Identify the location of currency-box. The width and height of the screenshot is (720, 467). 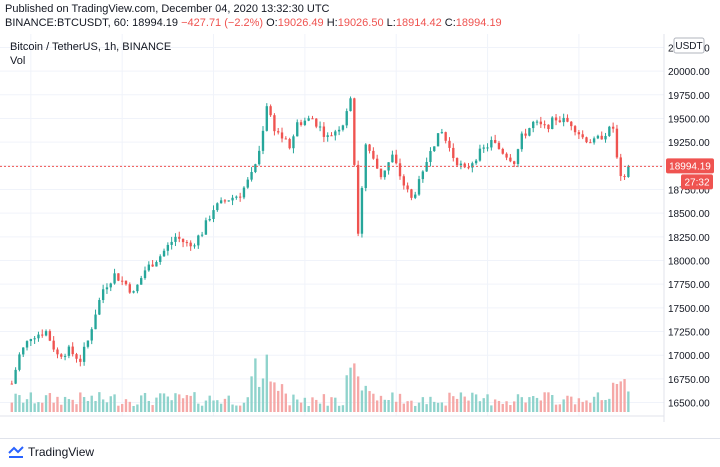
(689, 45).